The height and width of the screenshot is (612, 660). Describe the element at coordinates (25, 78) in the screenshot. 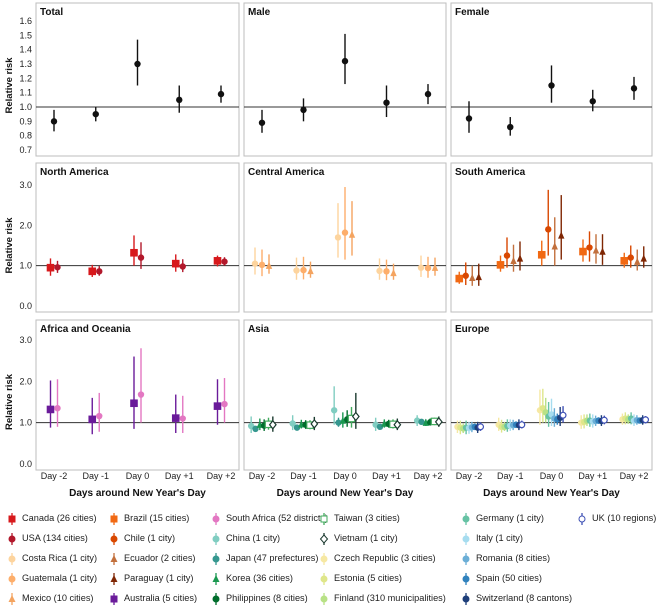

I see `y-tick-label: 1.2` at that location.